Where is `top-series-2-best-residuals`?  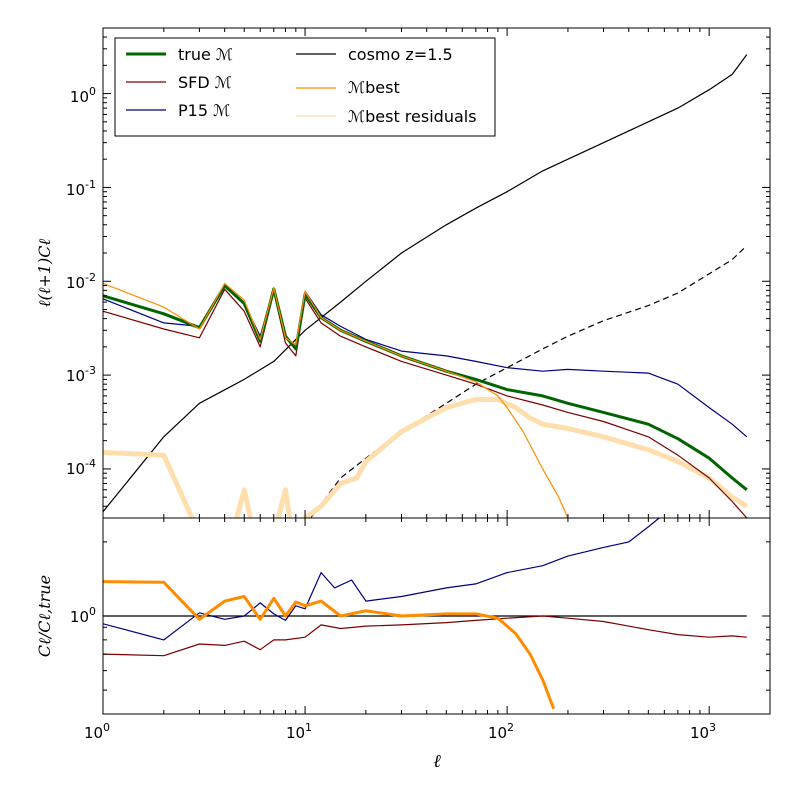
top-series-2-best-residuals is located at coordinates (426, 457).